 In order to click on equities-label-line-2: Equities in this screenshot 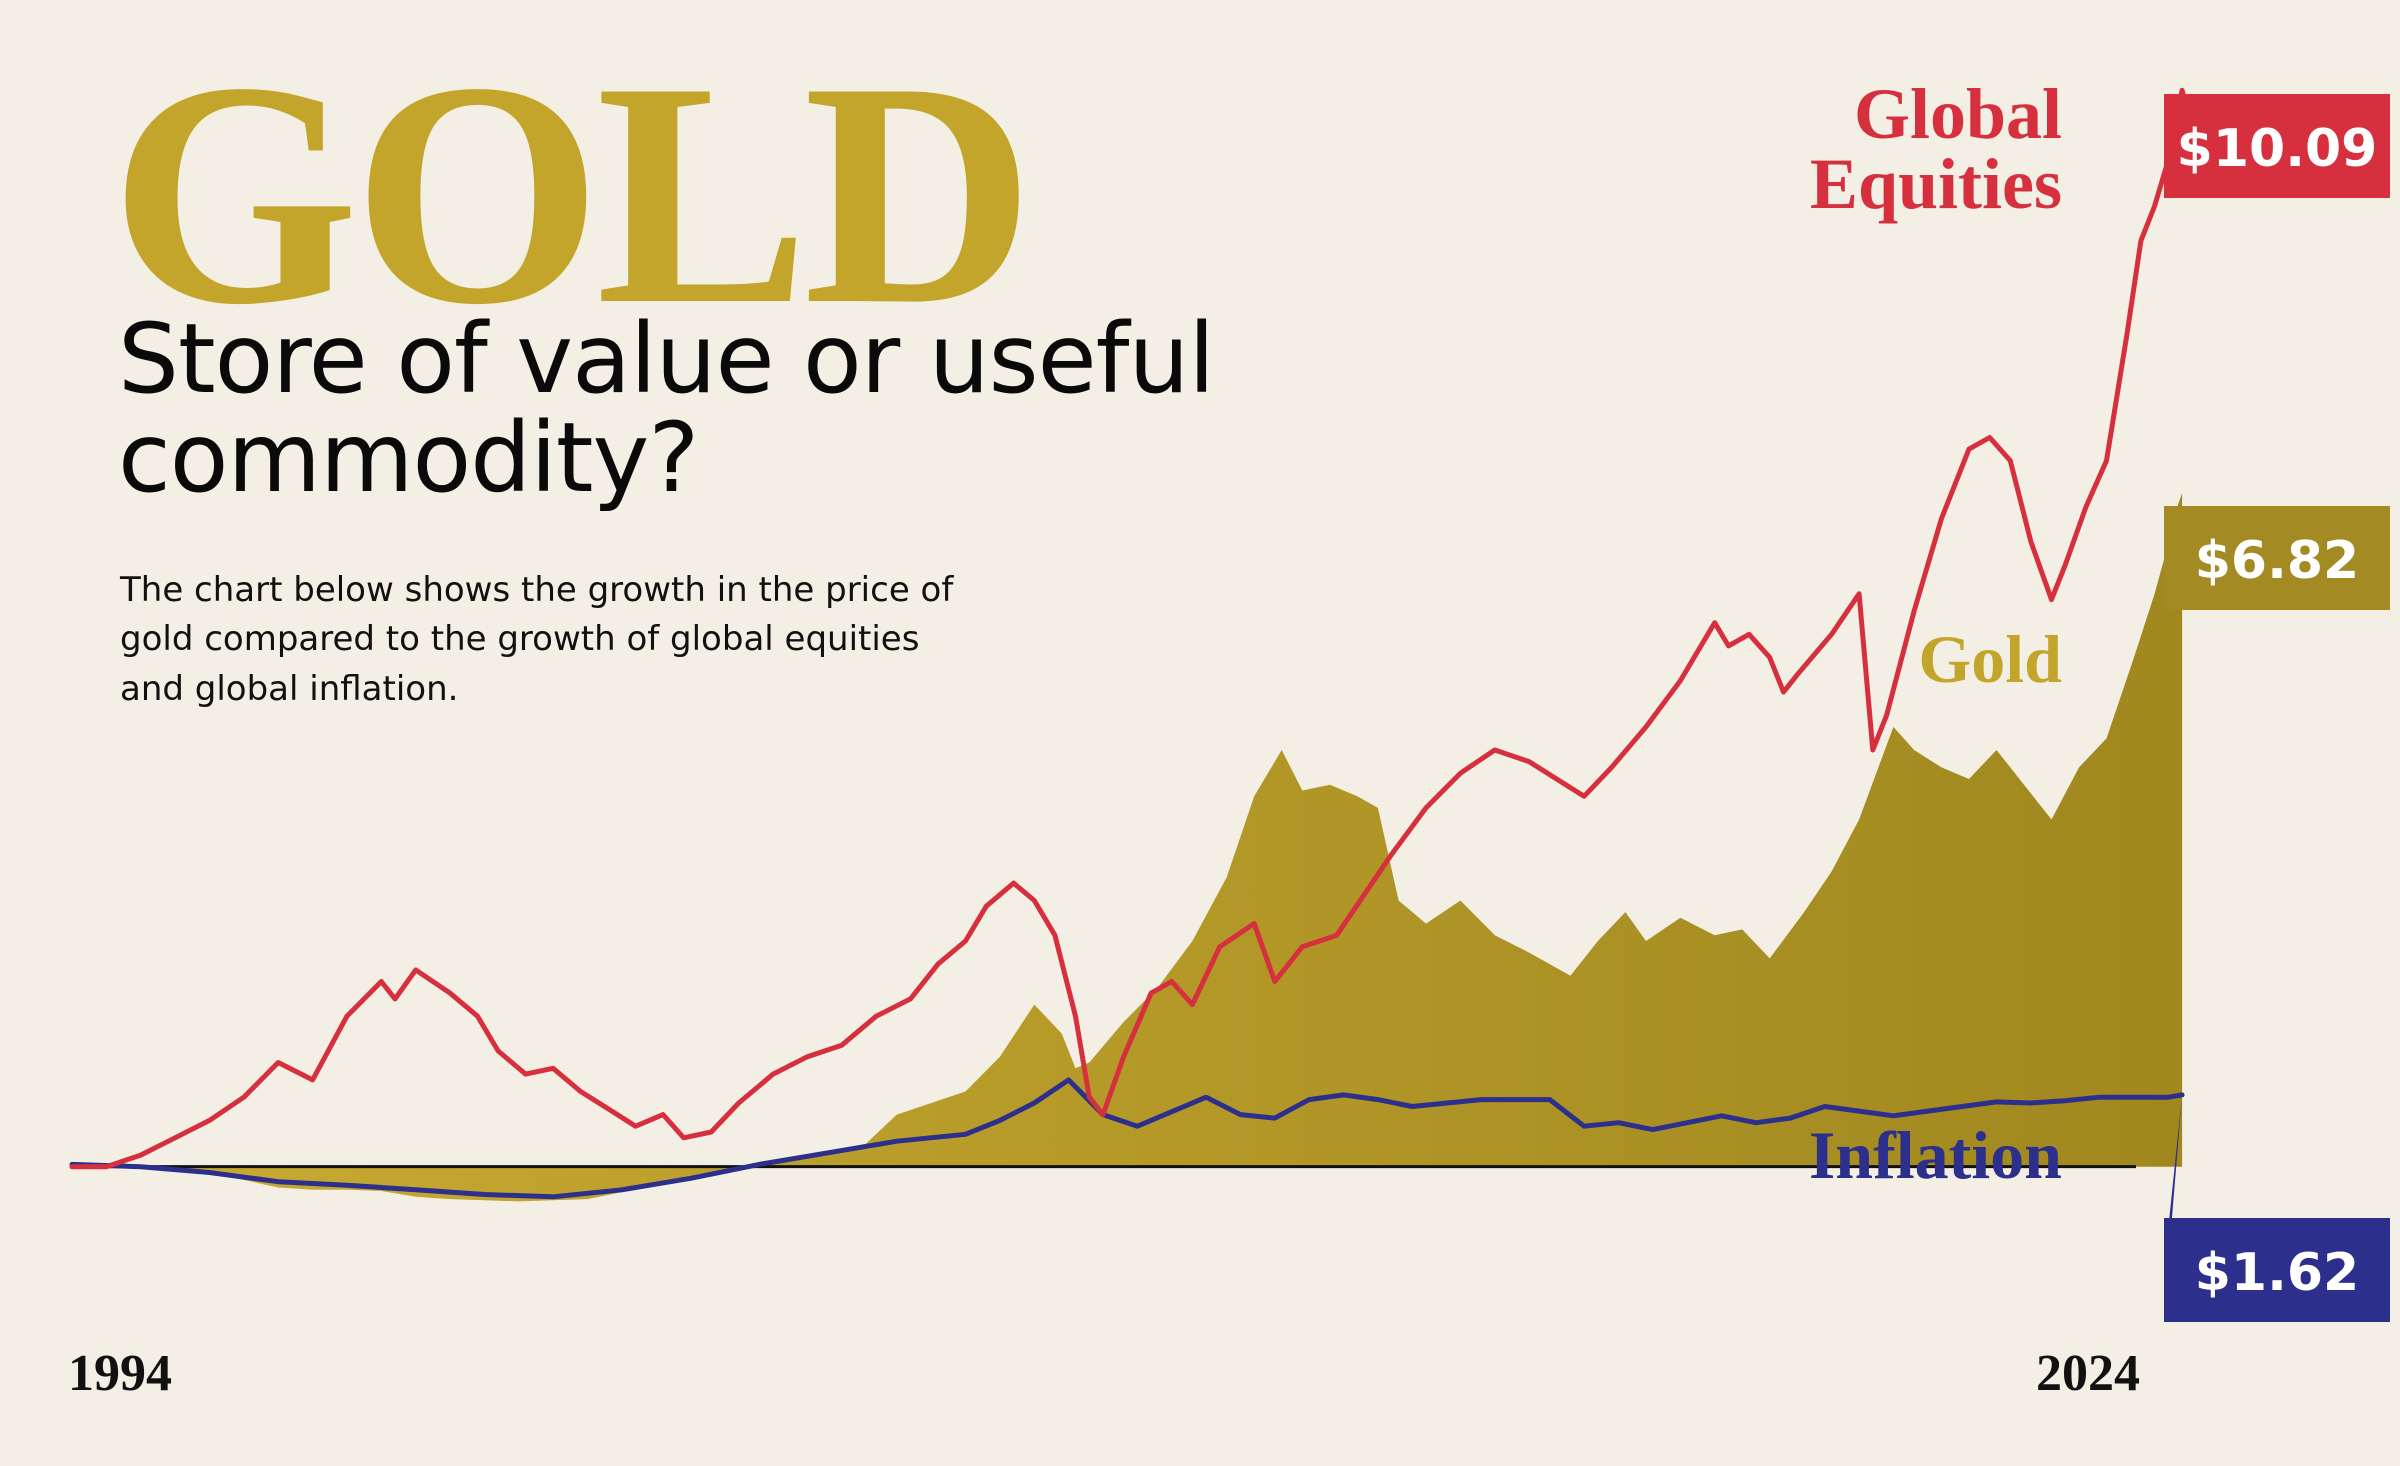, I will do `click(1936, 184)`.